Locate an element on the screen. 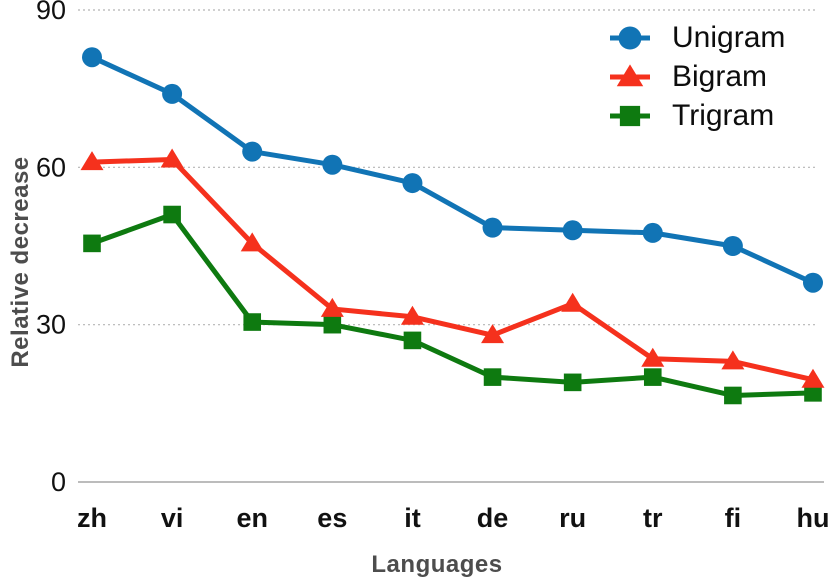  bigram-point-tr is located at coordinates (653, 357).